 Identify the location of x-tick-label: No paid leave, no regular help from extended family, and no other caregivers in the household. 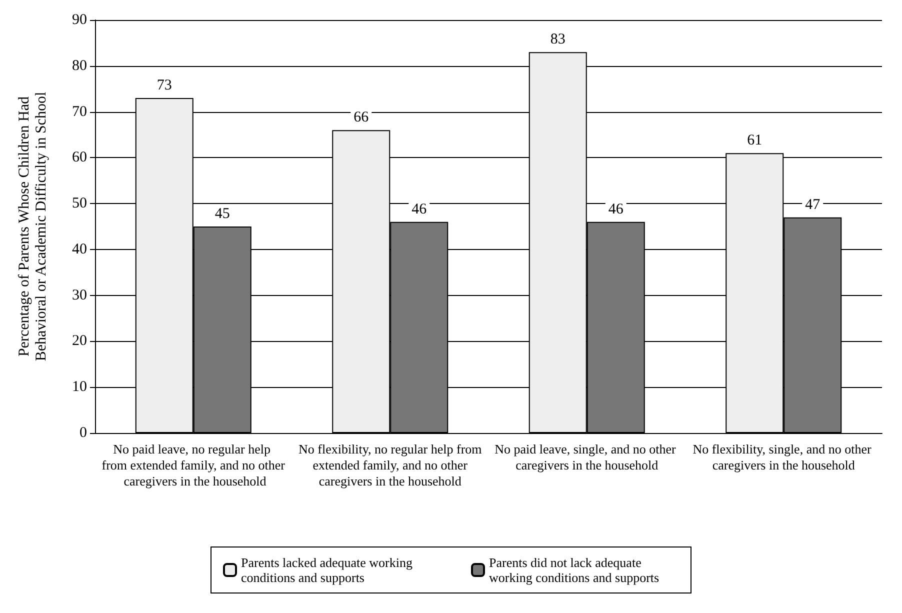
(194, 465).